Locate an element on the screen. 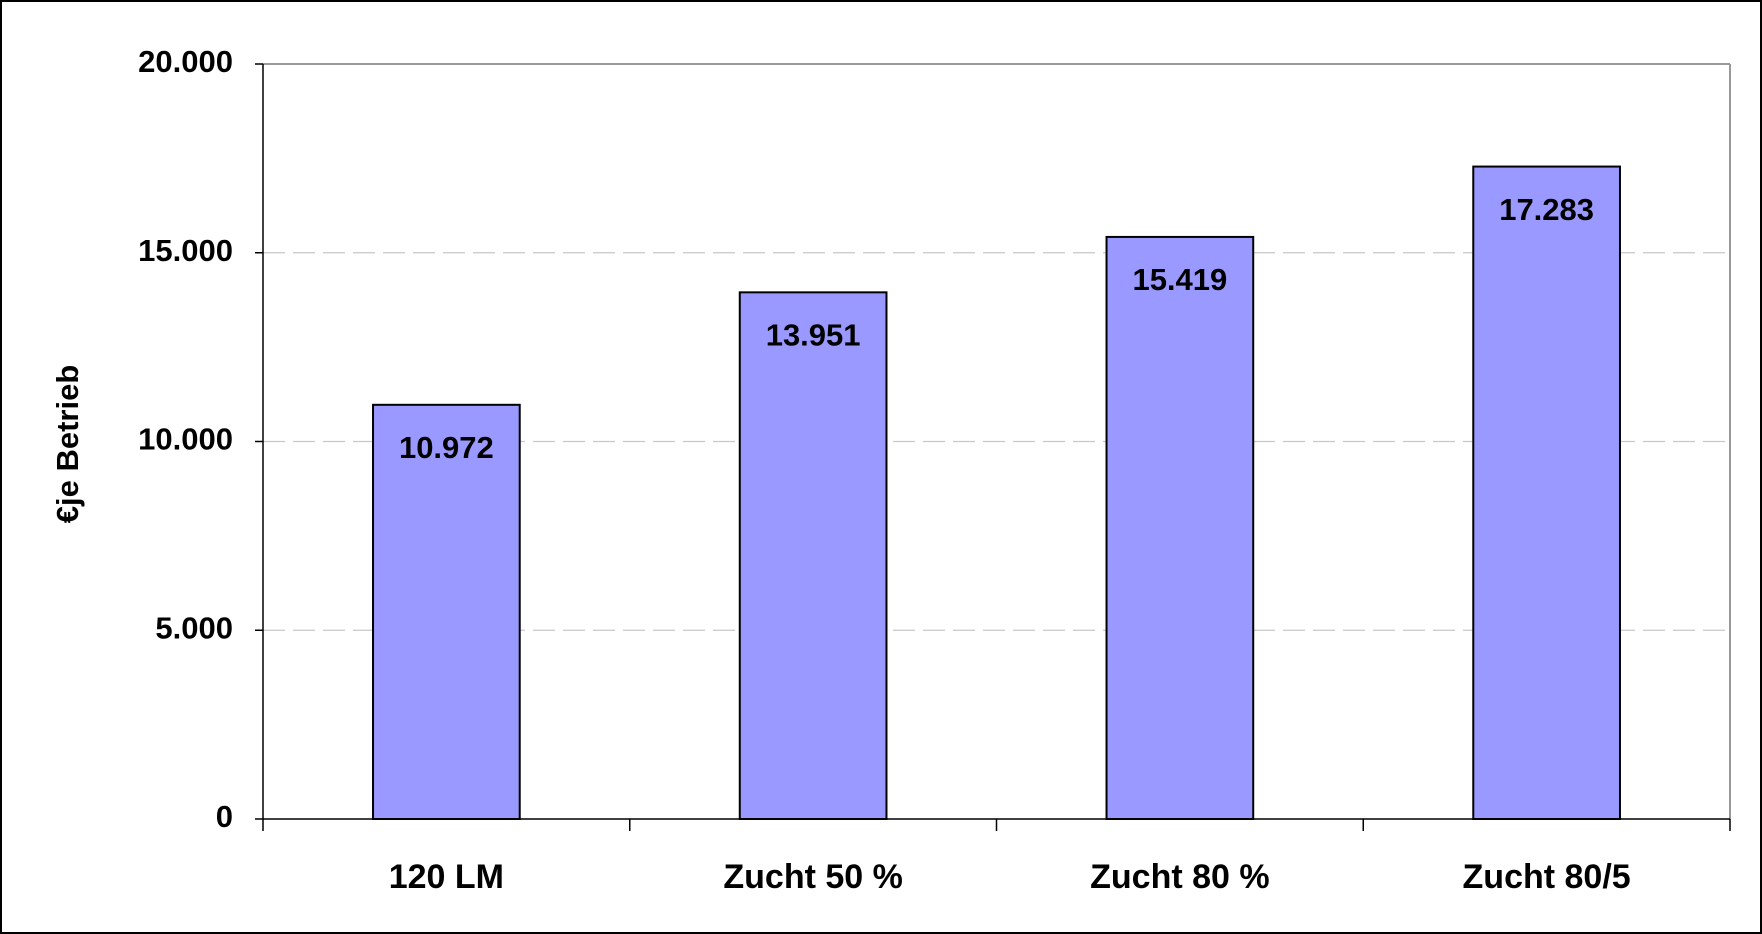 The image size is (1762, 934). x-tick-label: Zucht 80/5 is located at coordinates (1547, 877).